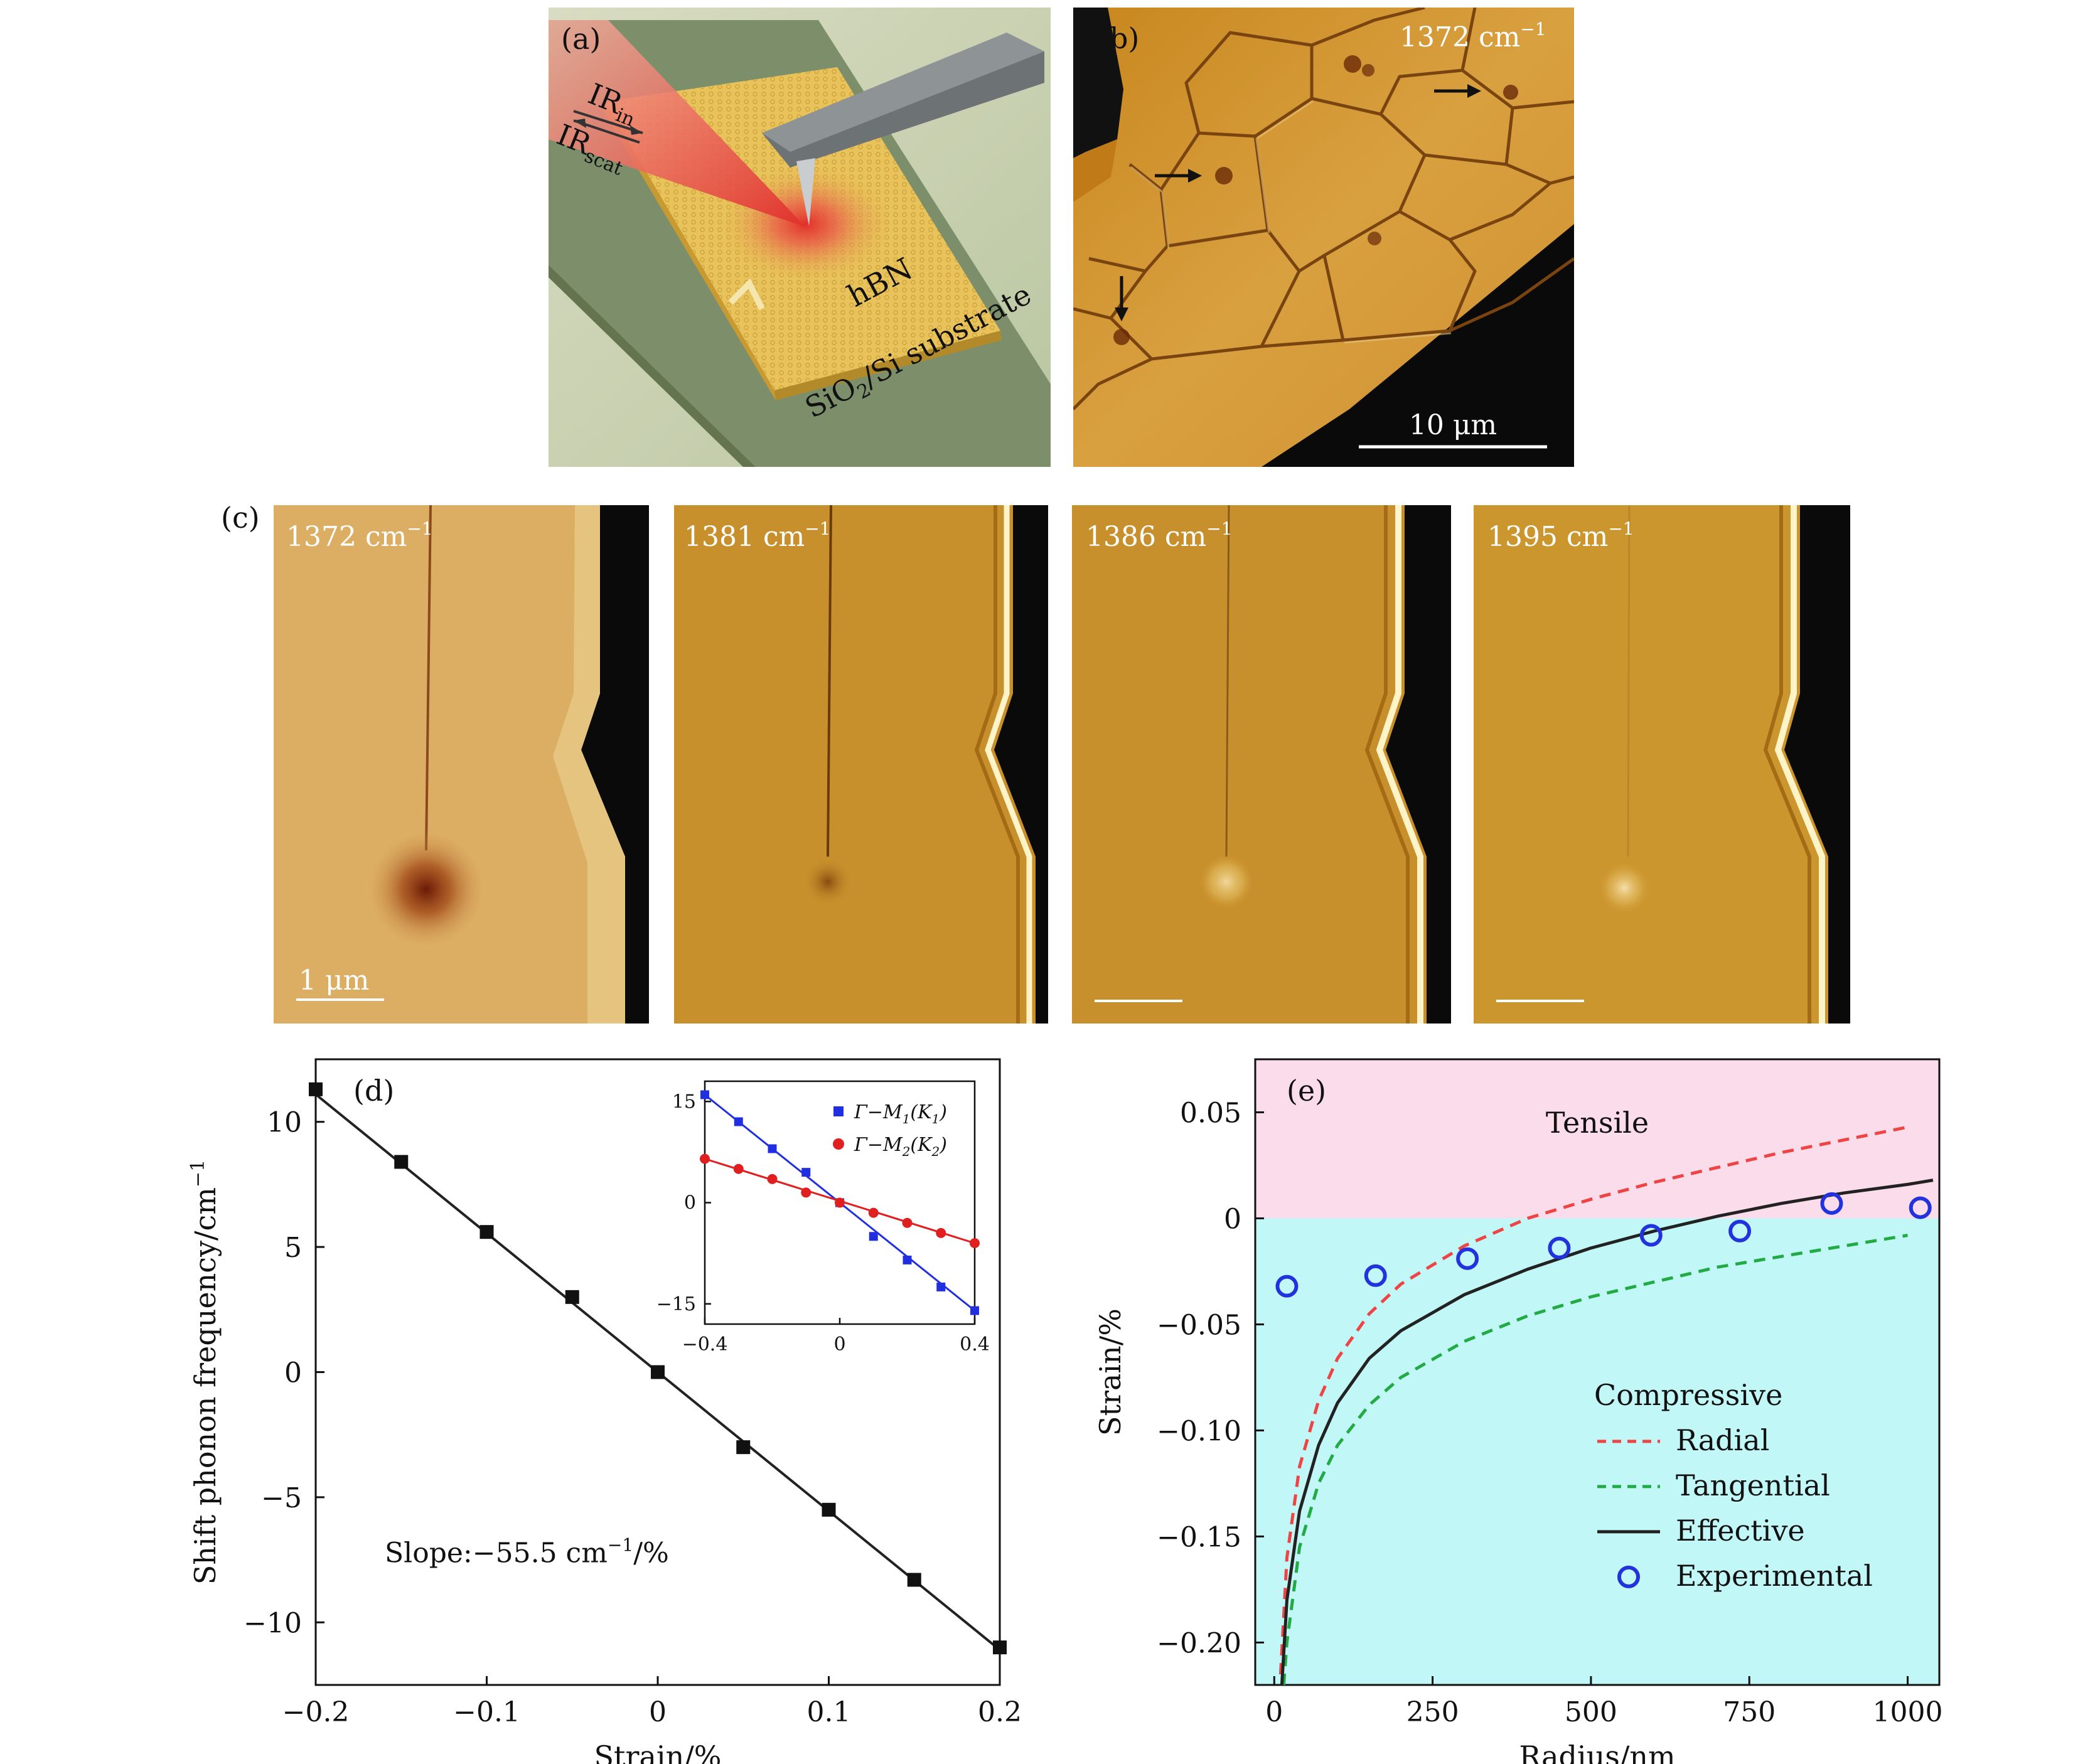 The image size is (2100, 1764). Describe the element at coordinates (1110, 1372) in the screenshot. I see `chart-e-ylabel: Strain/%` at that location.